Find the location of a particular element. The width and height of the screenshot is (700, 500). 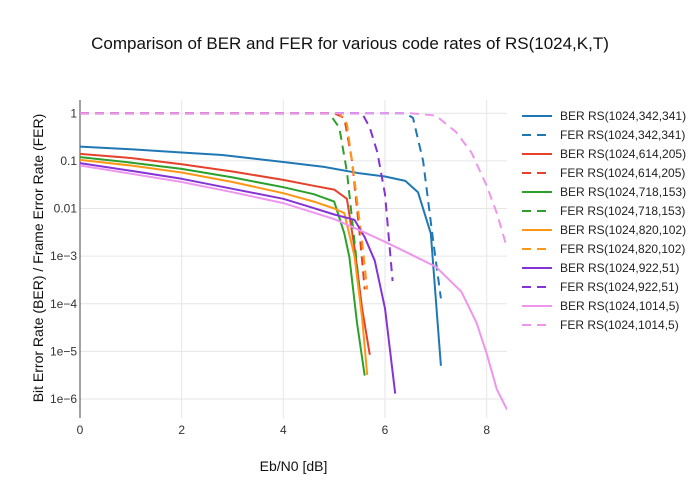

legend-item: FER RS(1024,342,341) is located at coordinates (603, 134).